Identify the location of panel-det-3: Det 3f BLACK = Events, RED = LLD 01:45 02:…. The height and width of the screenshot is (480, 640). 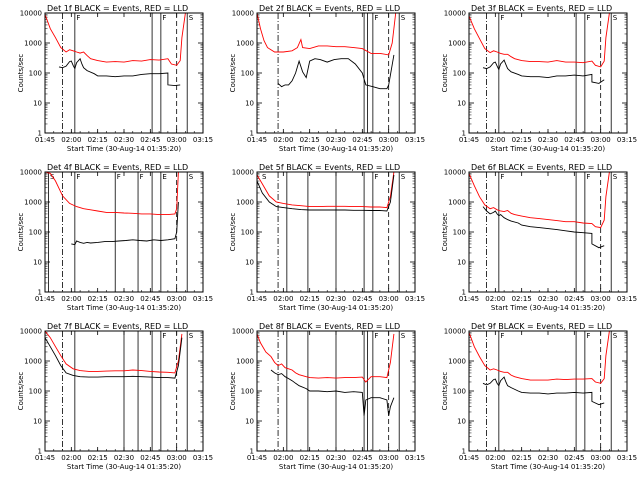
(539, 78).